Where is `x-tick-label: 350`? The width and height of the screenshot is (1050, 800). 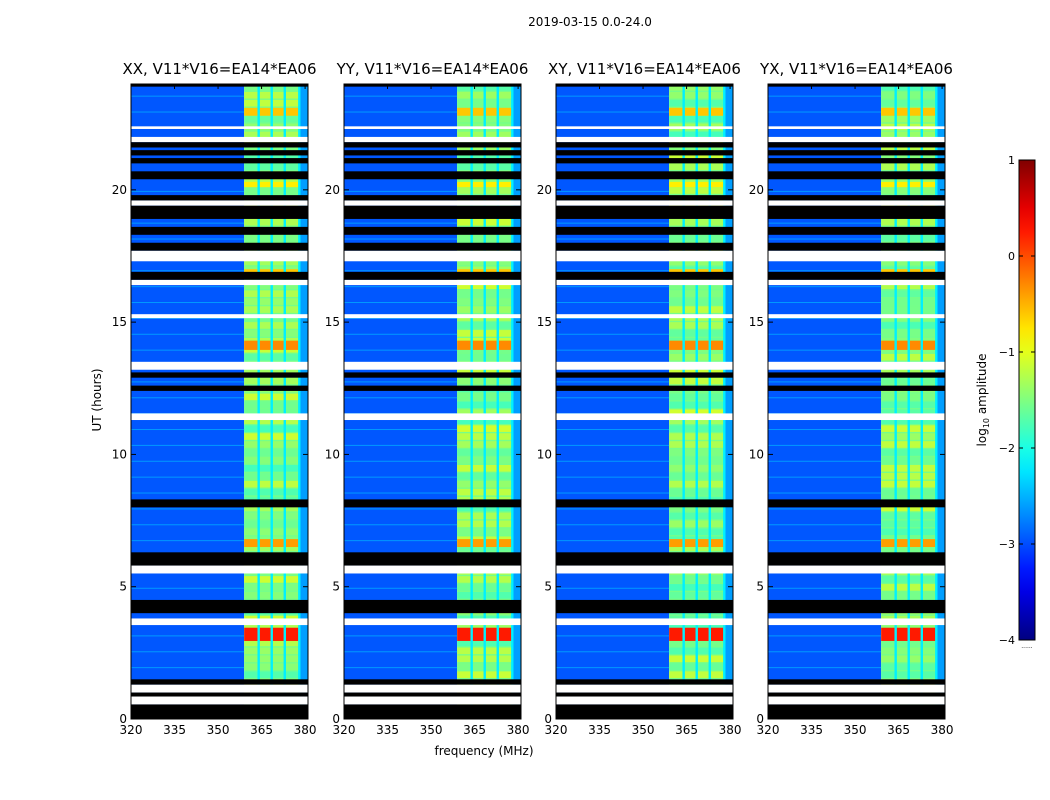
x-tick-label: 350 is located at coordinates (855, 730).